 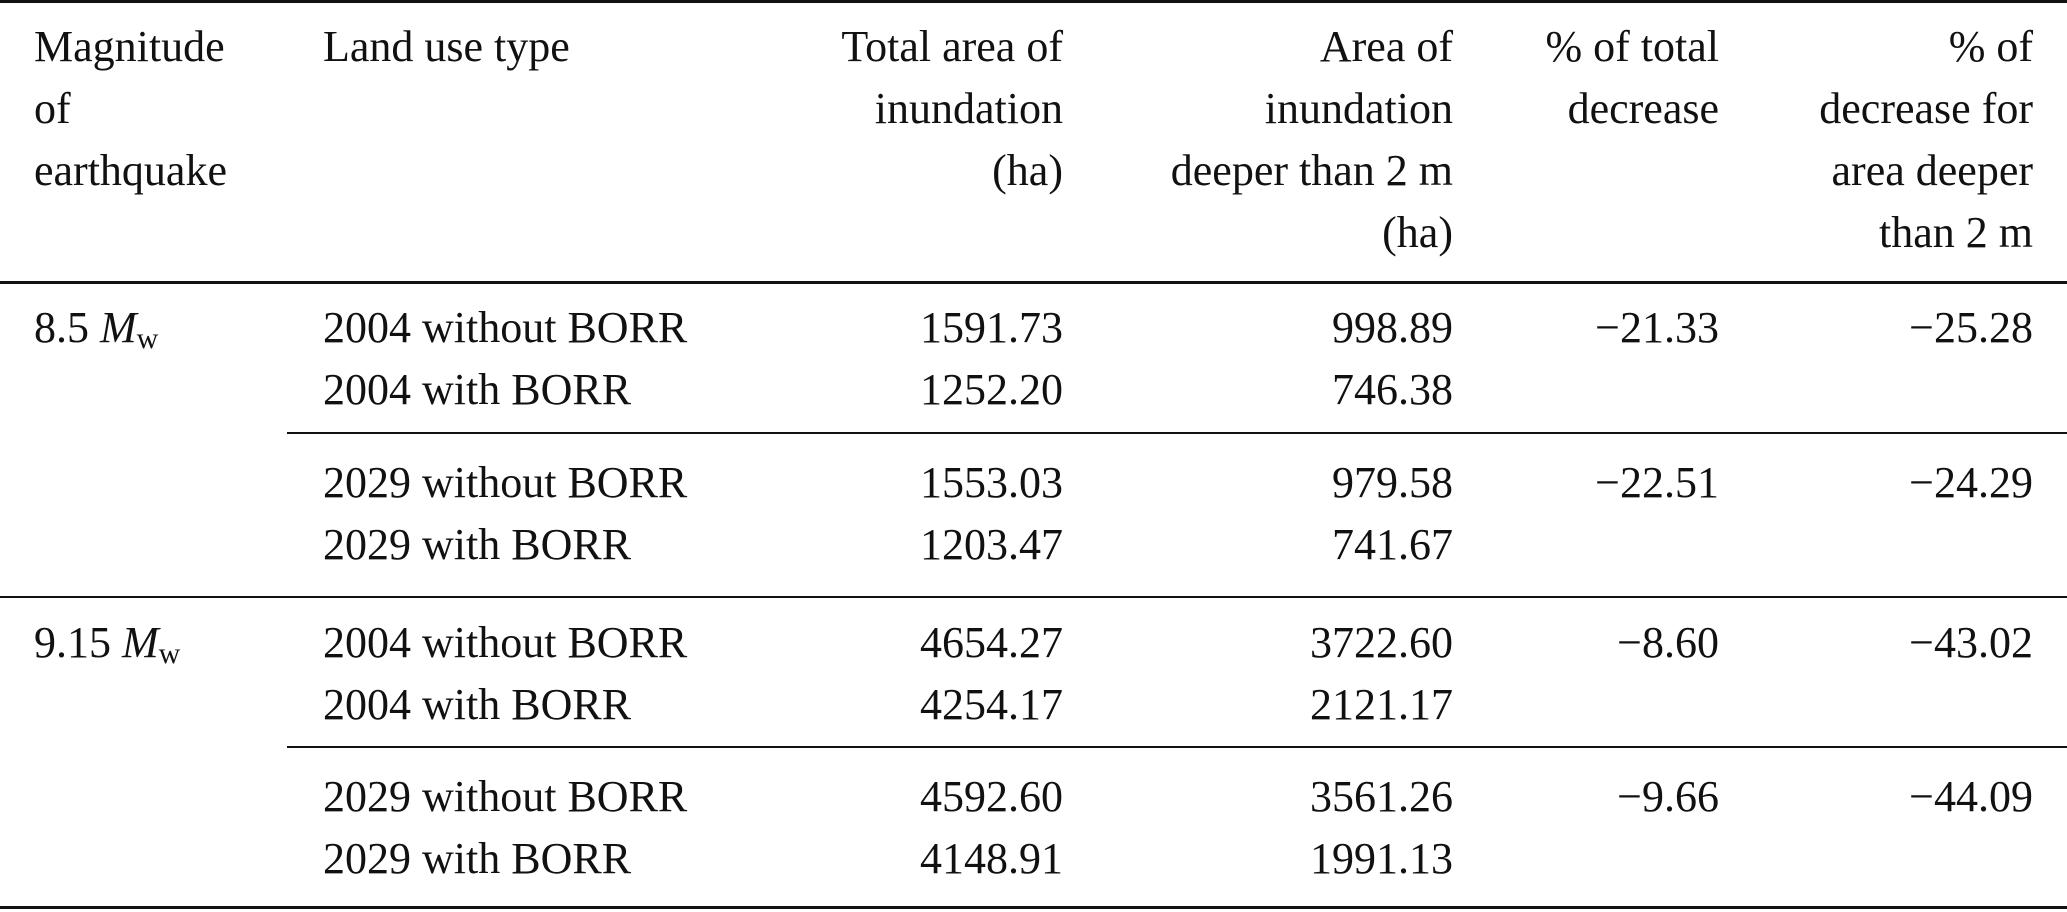 I want to click on pct-total-decrease-cell: −22.51, so click(x=1657, y=482).